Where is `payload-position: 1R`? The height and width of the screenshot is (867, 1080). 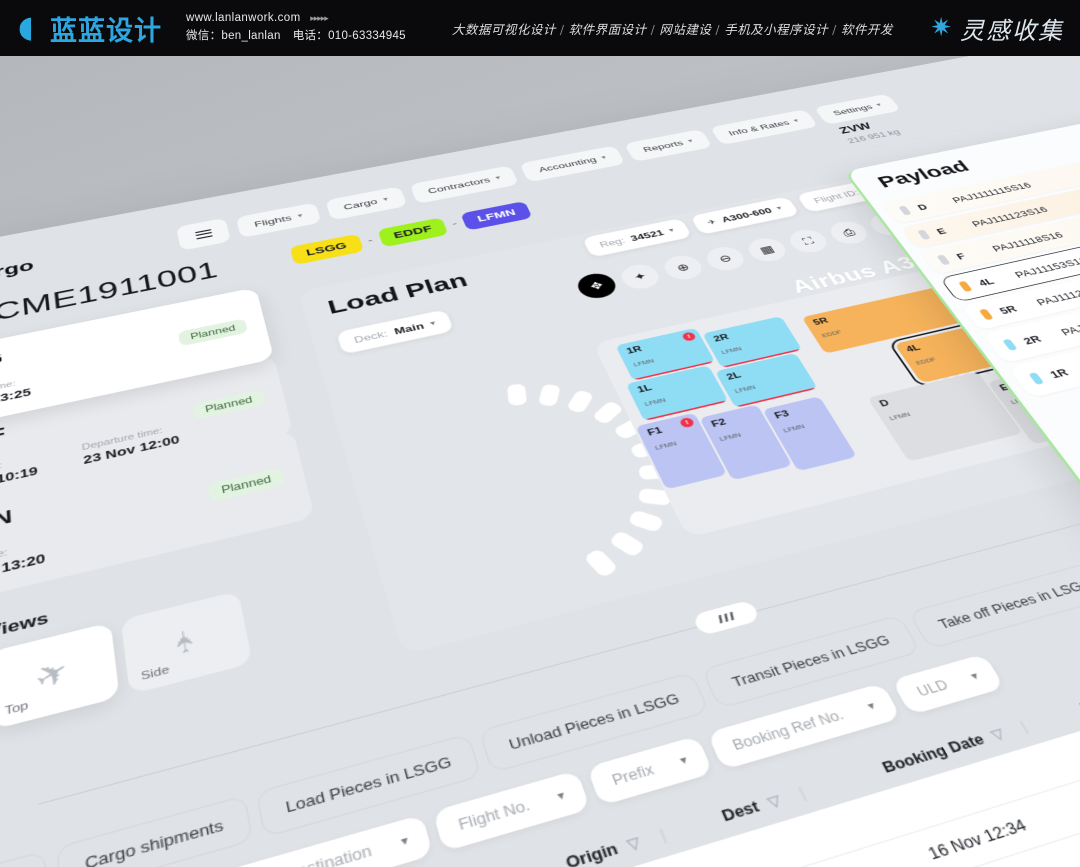 payload-position: 1R is located at coordinates (1059, 373).